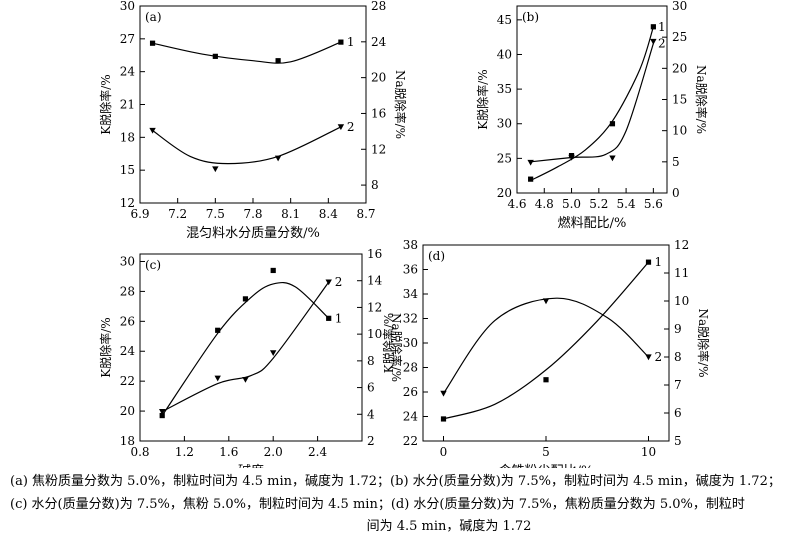  What do you see at coordinates (626, 204) in the screenshot?
I see `x-tick-label: 5.4` at bounding box center [626, 204].